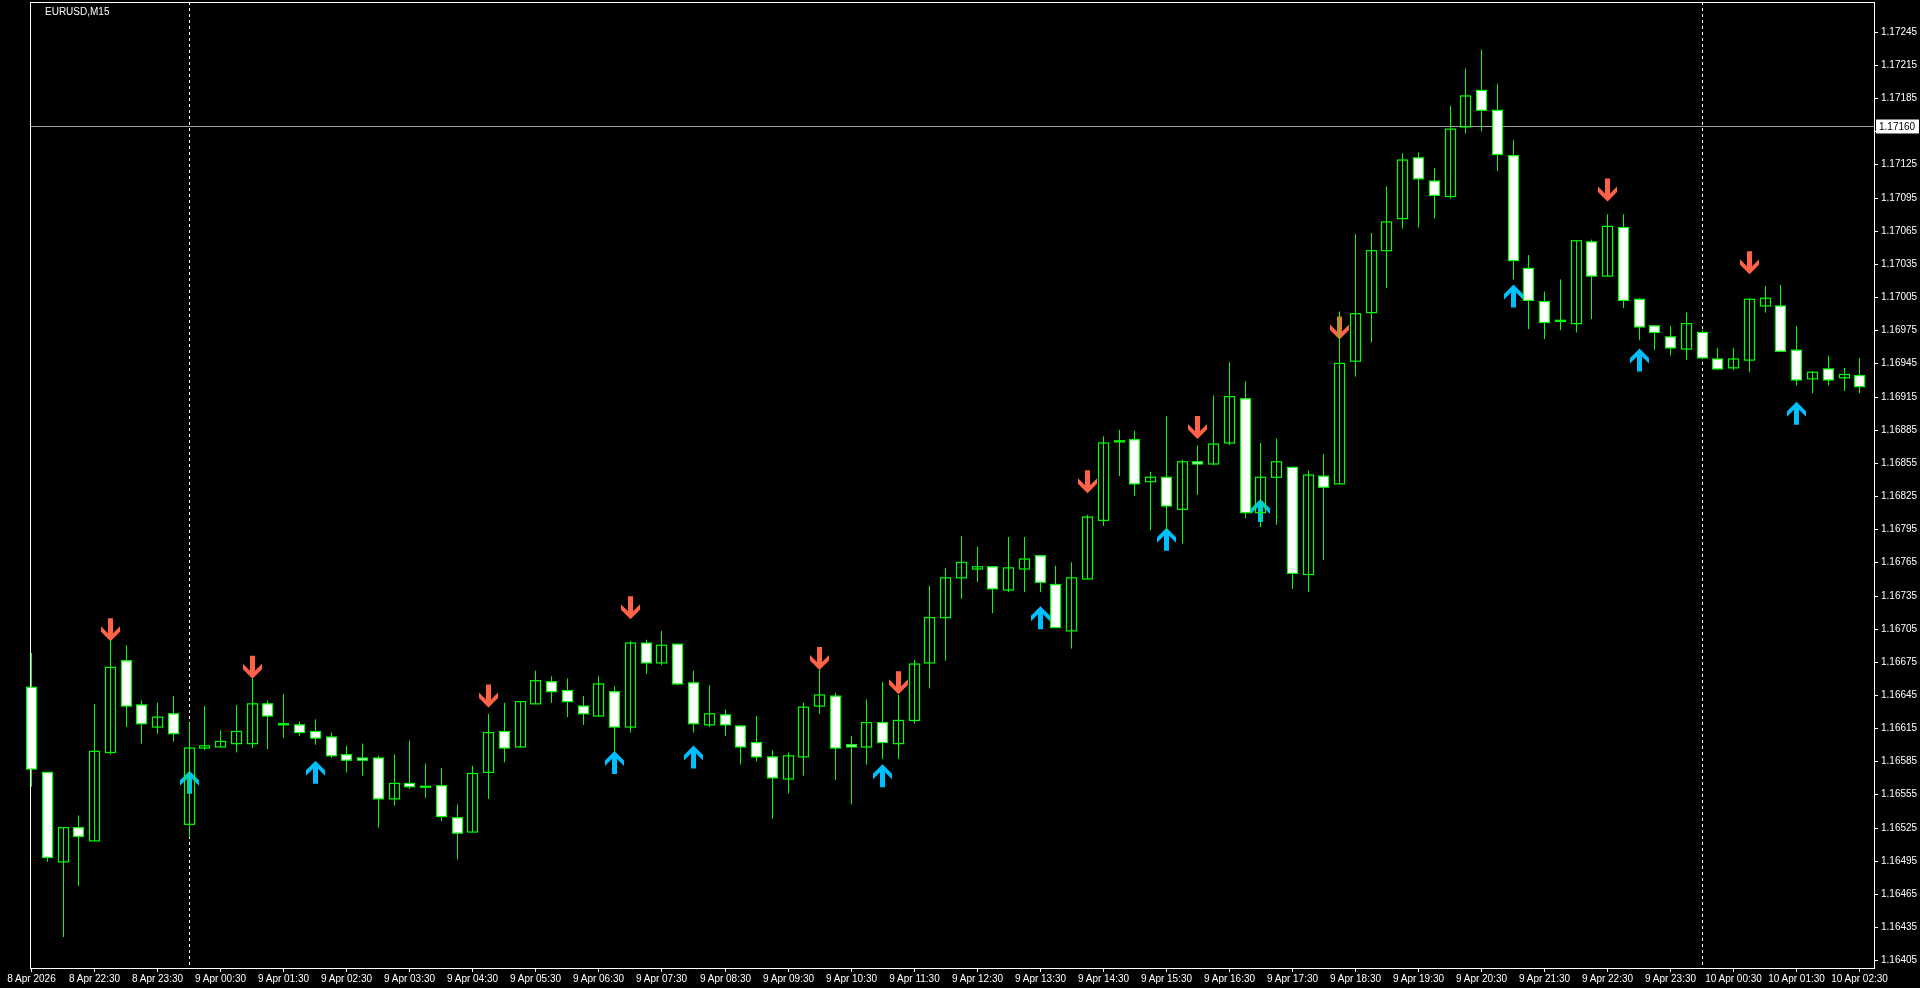 This screenshot has width=1920, height=988. Describe the element at coordinates (1899, 960) in the screenshot. I see `y-tick-label: 1.16405` at that location.